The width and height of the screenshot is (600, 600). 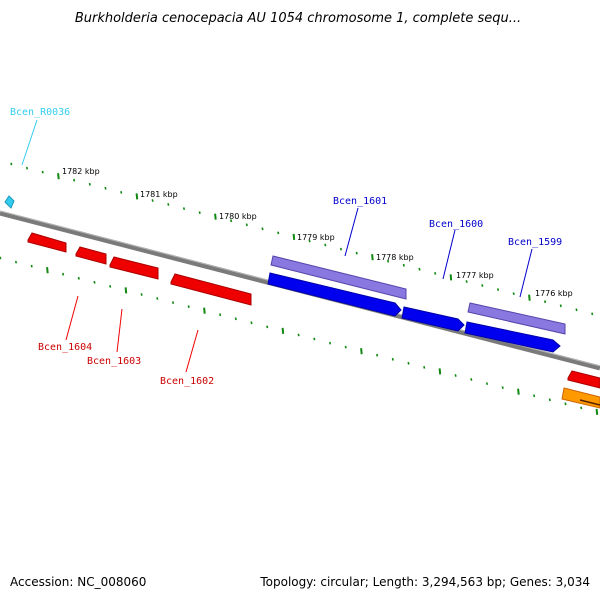 I want to click on gene-label-bcen-1599: Bcen_1599, so click(x=535, y=242).